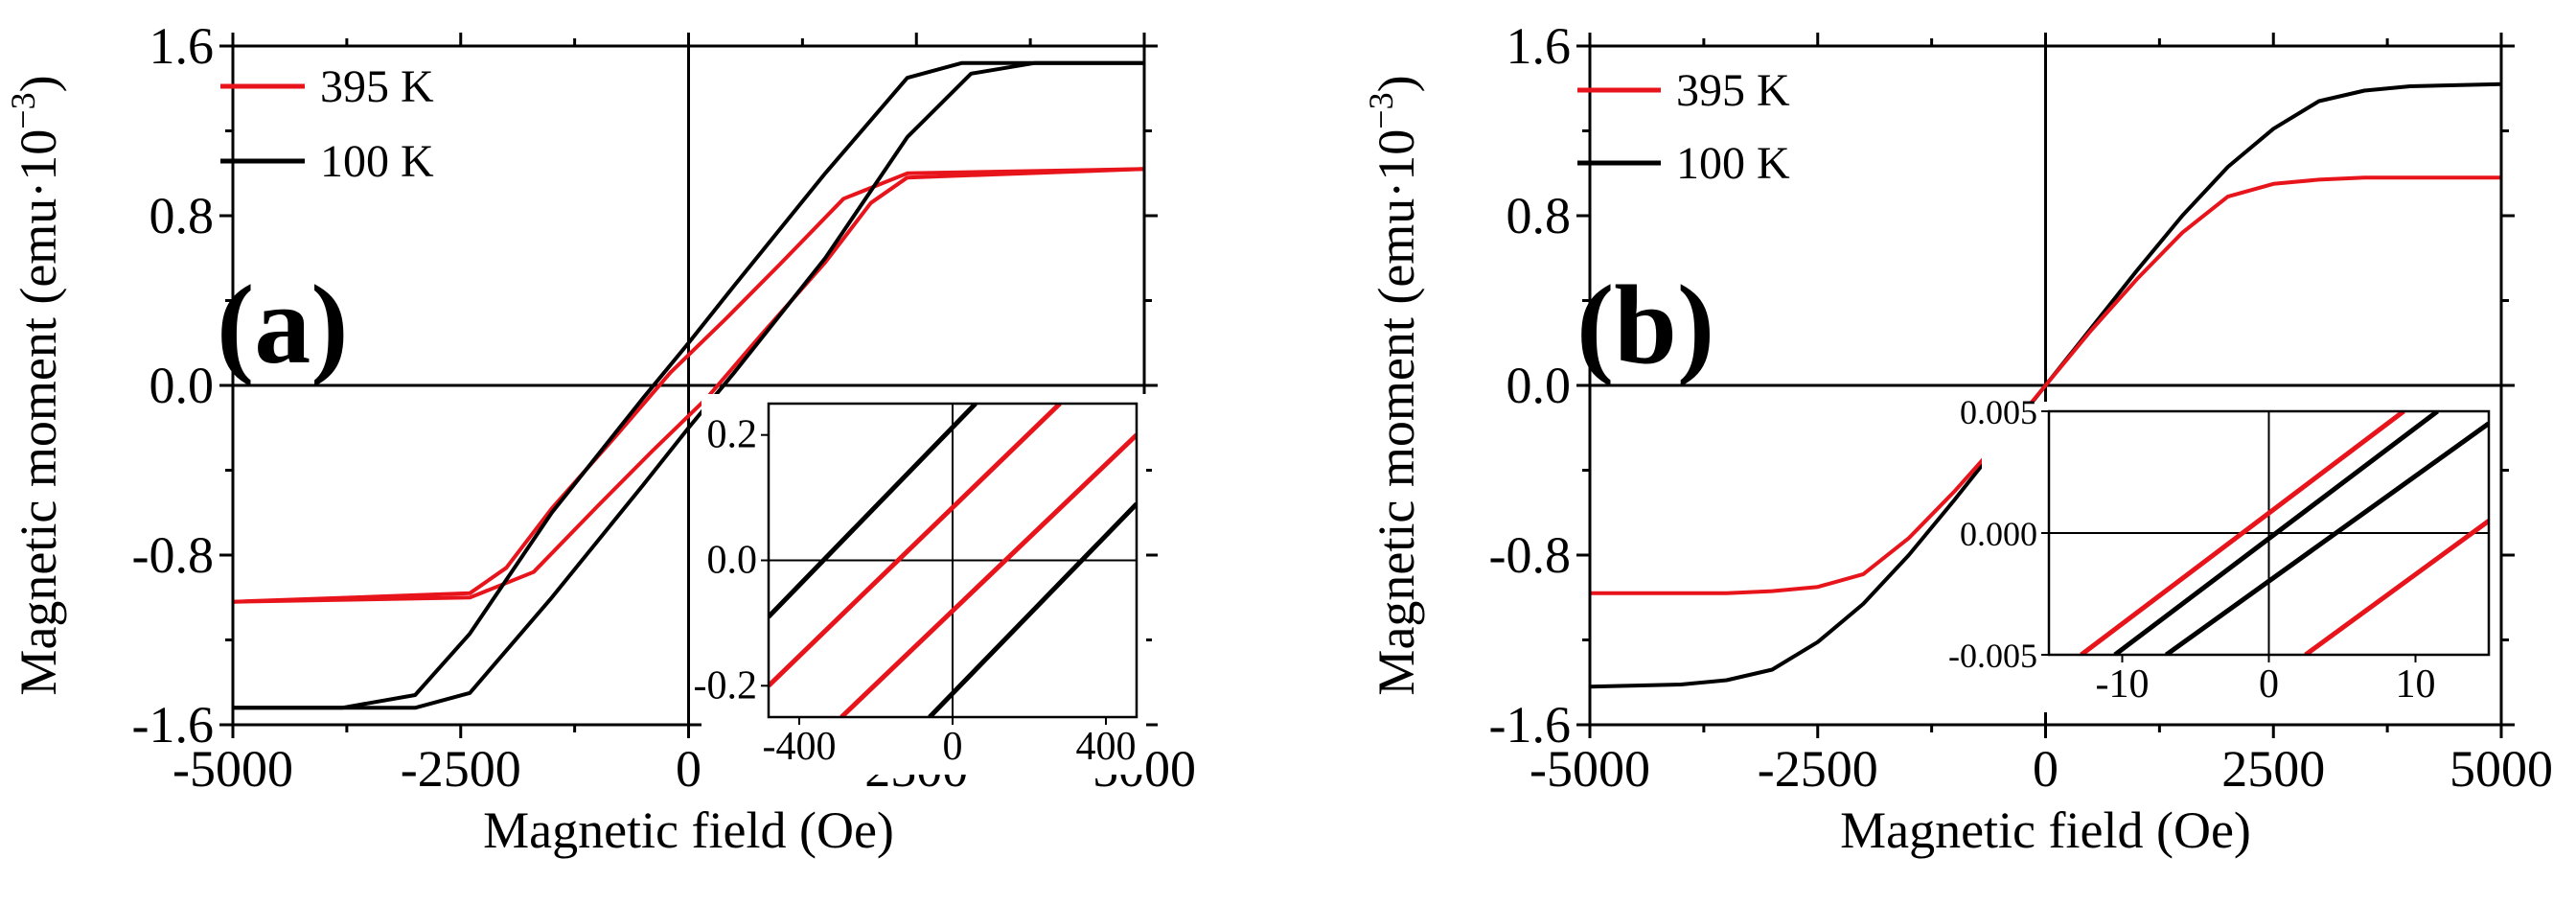  What do you see at coordinates (1998, 534) in the screenshot?
I see `inset-y-tick-label: 0.000` at bounding box center [1998, 534].